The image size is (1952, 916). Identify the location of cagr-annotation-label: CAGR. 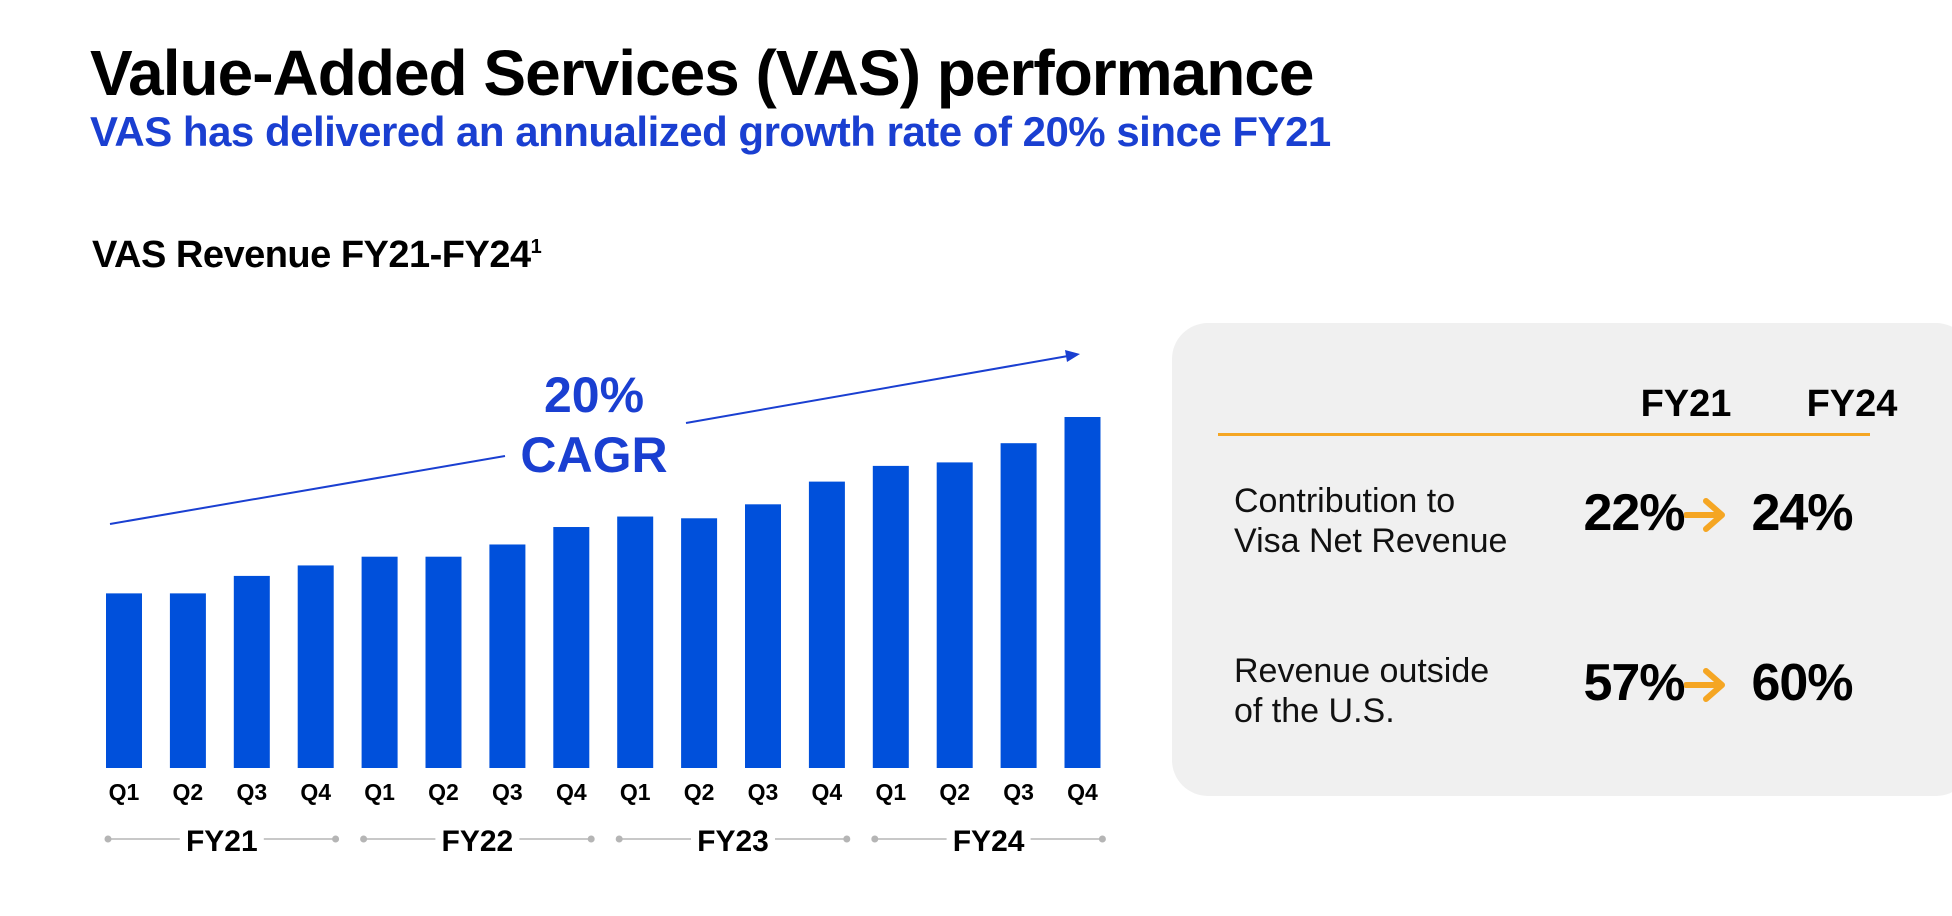
(593, 455).